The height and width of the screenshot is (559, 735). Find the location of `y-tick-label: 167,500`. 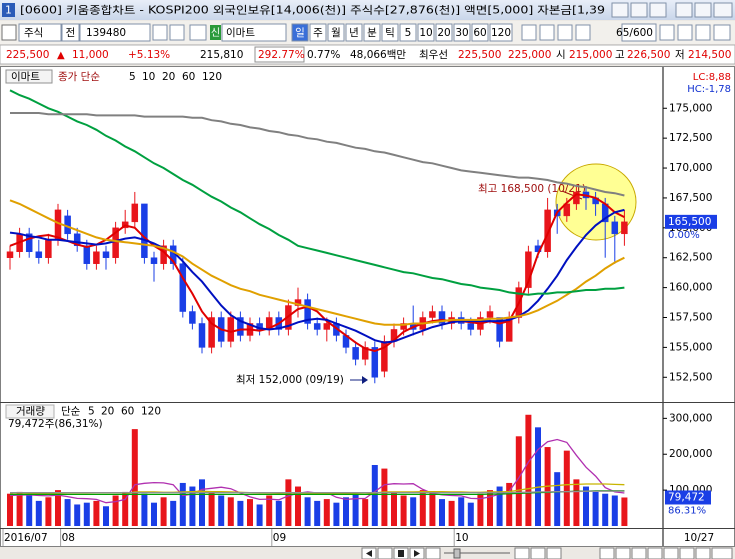

y-tick-label: 167,500 is located at coordinates (690, 198).